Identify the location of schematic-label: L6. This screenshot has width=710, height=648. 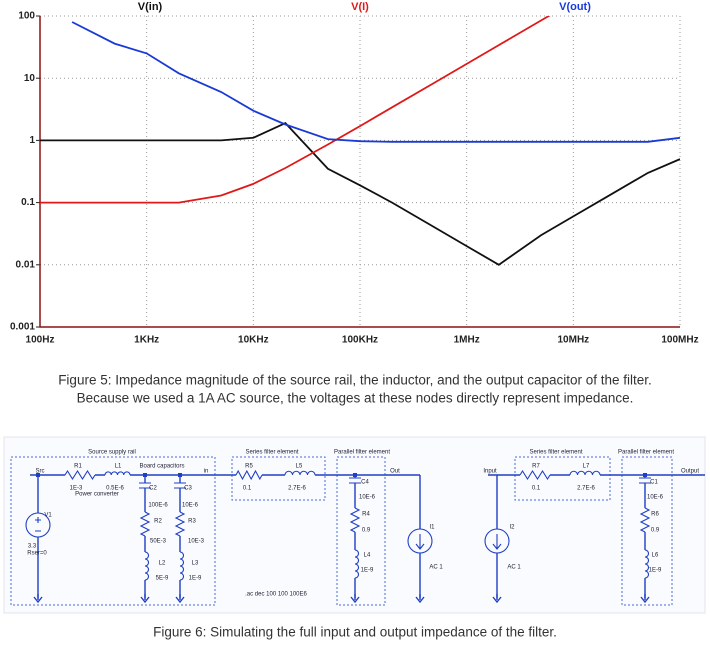
(655, 556).